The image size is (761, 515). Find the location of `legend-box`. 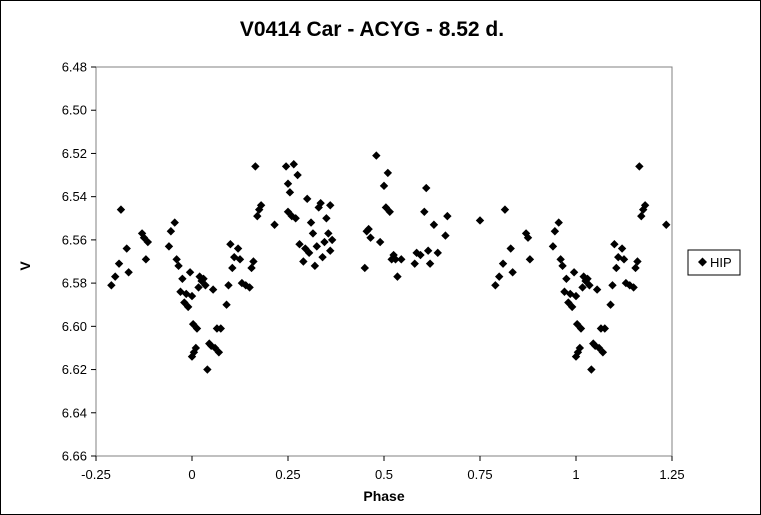

legend-box is located at coordinates (714, 262).